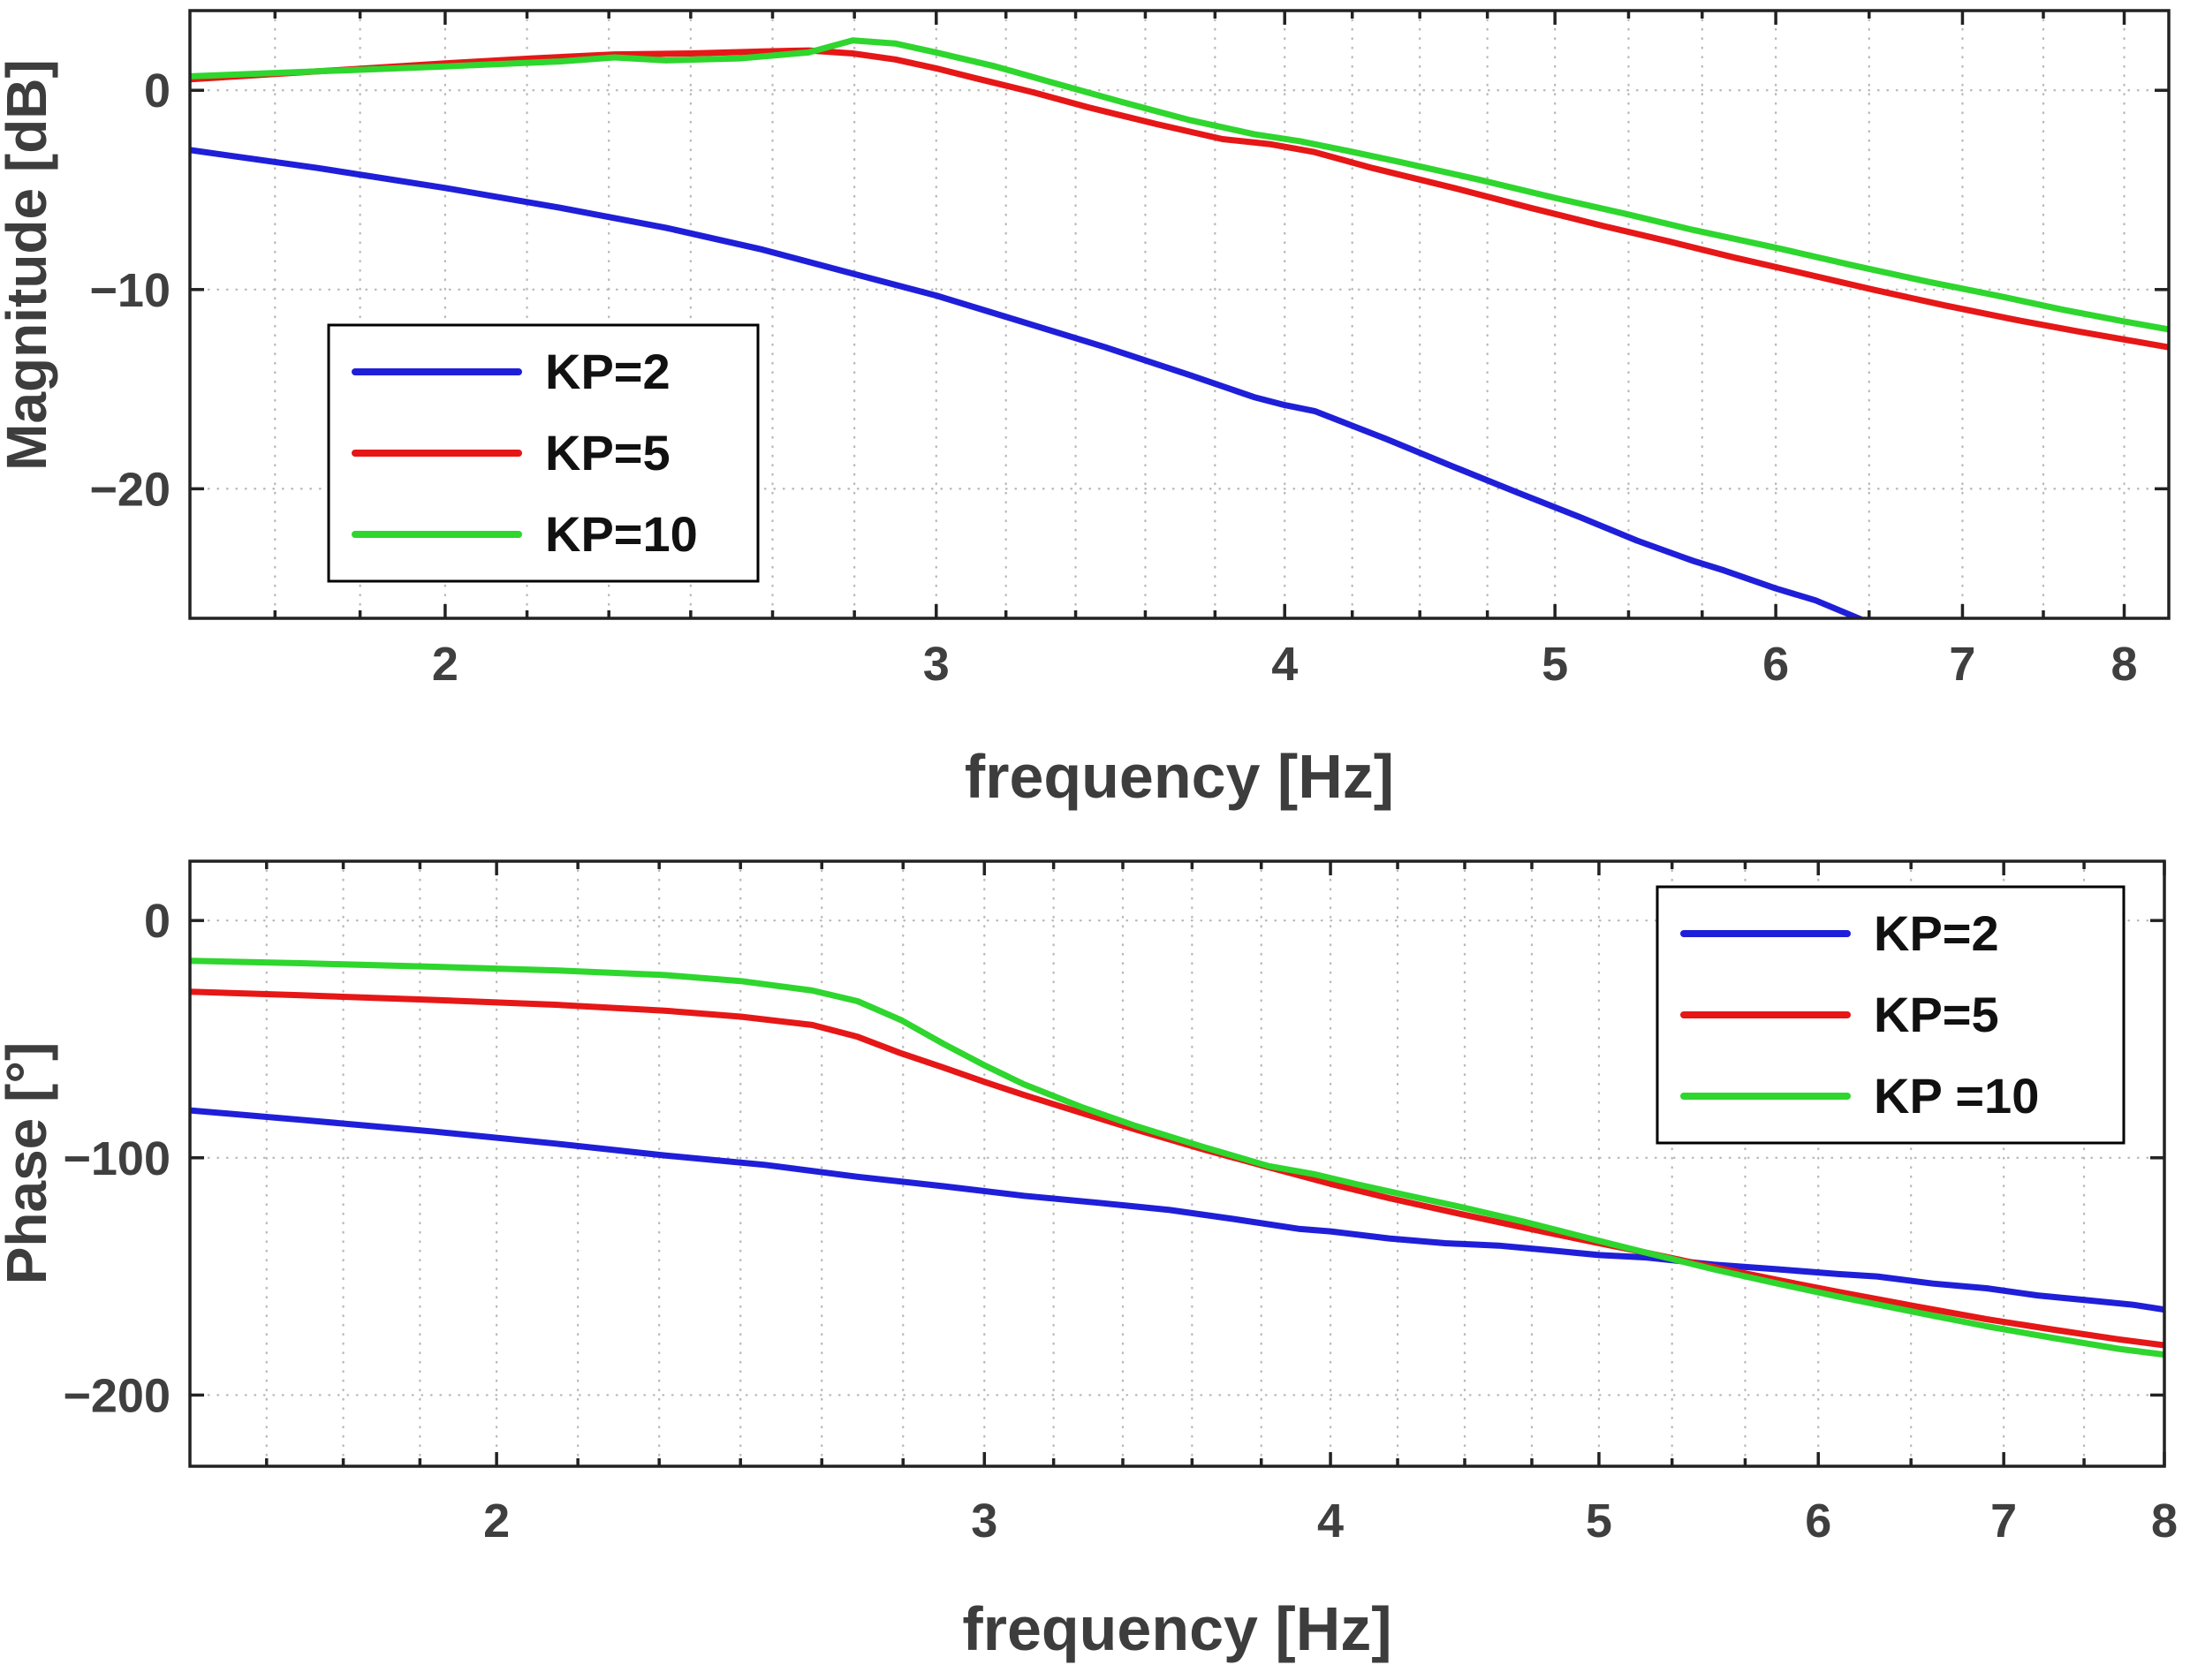  Describe the element at coordinates (1177, 1210) in the screenshot. I see `series-line-KP=2` at that location.